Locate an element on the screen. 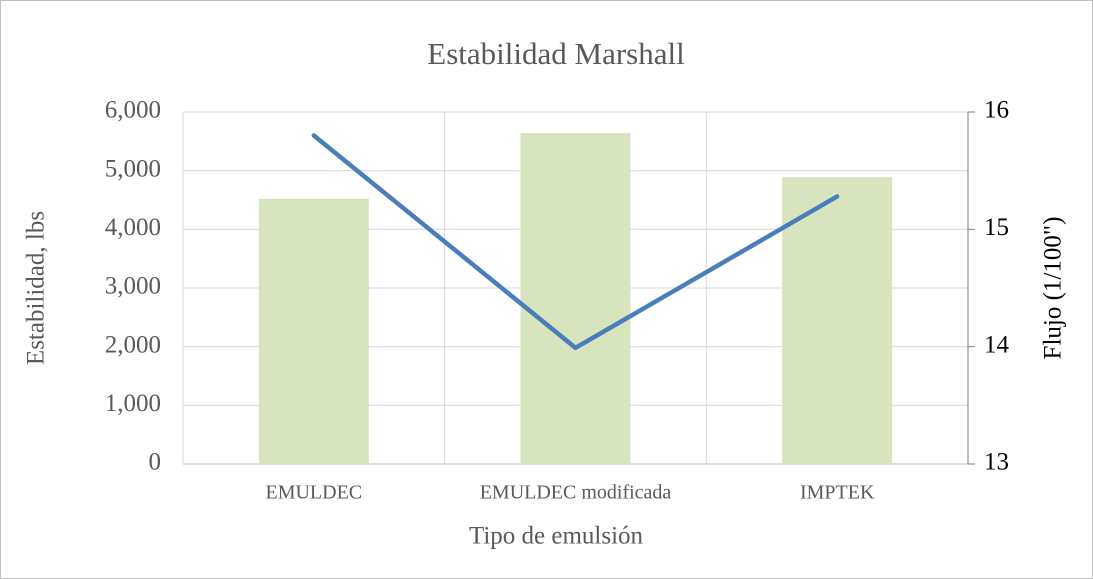 The height and width of the screenshot is (579, 1093). y-tick-label: 3,000 is located at coordinates (133, 286).